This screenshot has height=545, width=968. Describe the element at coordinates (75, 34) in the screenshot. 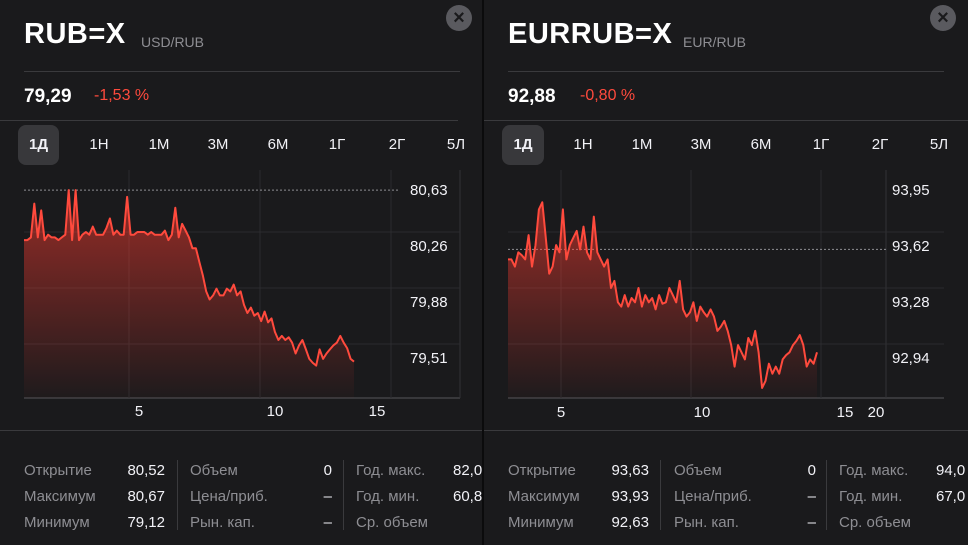

I see `symbol-title: RUB=X` at that location.